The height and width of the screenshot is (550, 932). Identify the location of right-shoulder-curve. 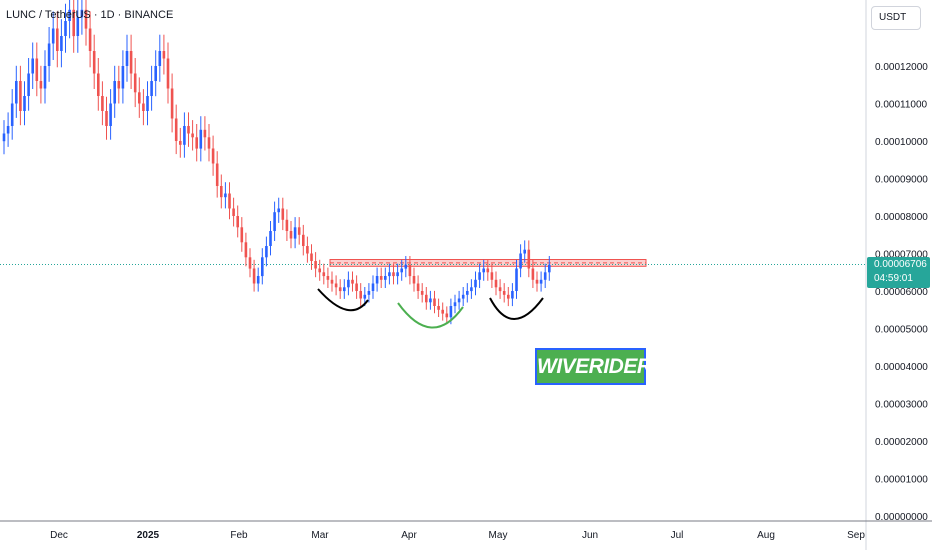
(516, 308).